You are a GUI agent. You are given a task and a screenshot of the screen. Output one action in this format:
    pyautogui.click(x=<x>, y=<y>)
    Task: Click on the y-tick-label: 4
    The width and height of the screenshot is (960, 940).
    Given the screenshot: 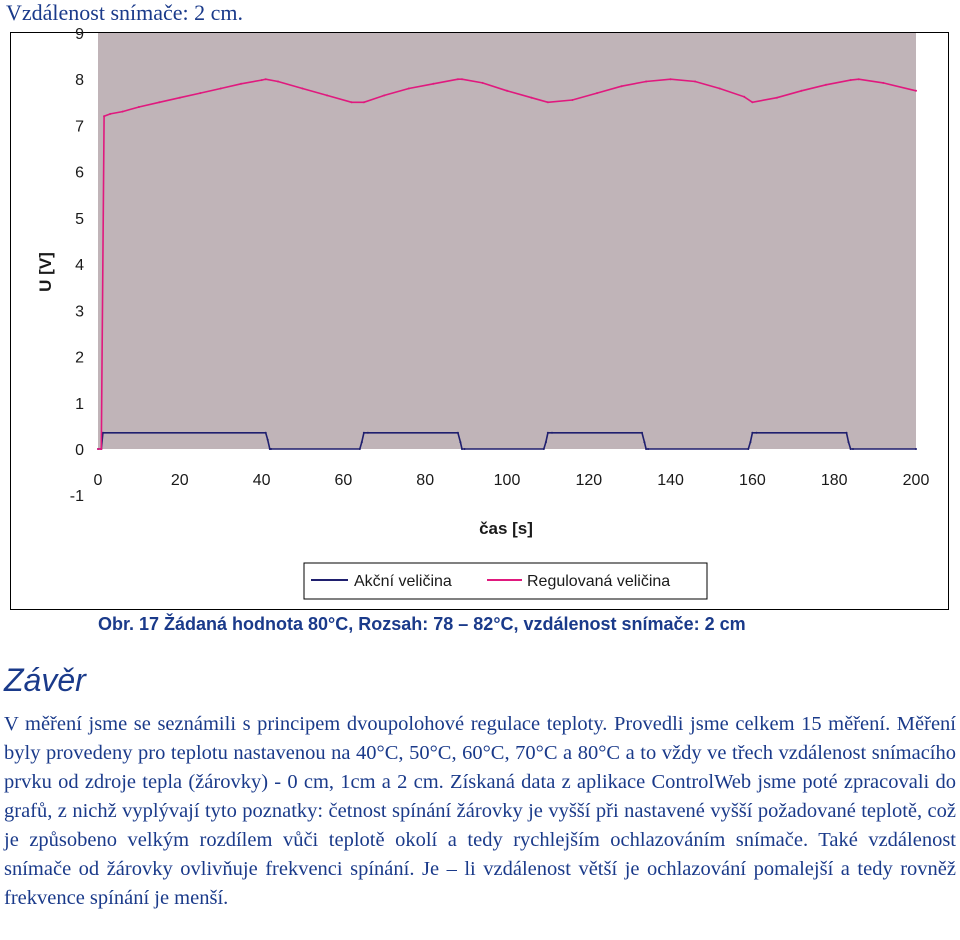 What is the action you would take?
    pyautogui.click(x=79, y=265)
    